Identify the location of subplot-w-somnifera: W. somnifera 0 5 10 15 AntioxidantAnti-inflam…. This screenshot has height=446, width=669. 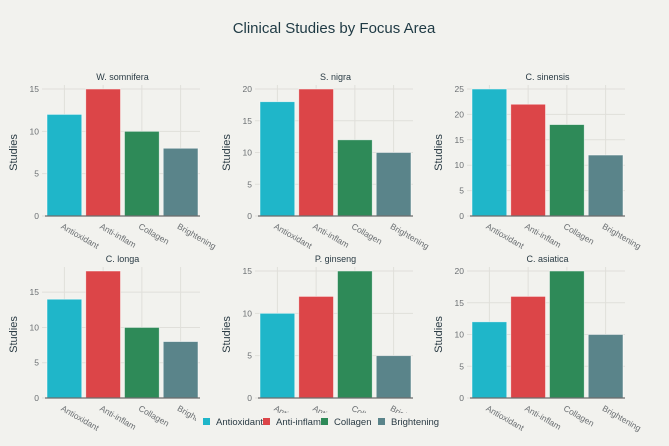
(113, 161).